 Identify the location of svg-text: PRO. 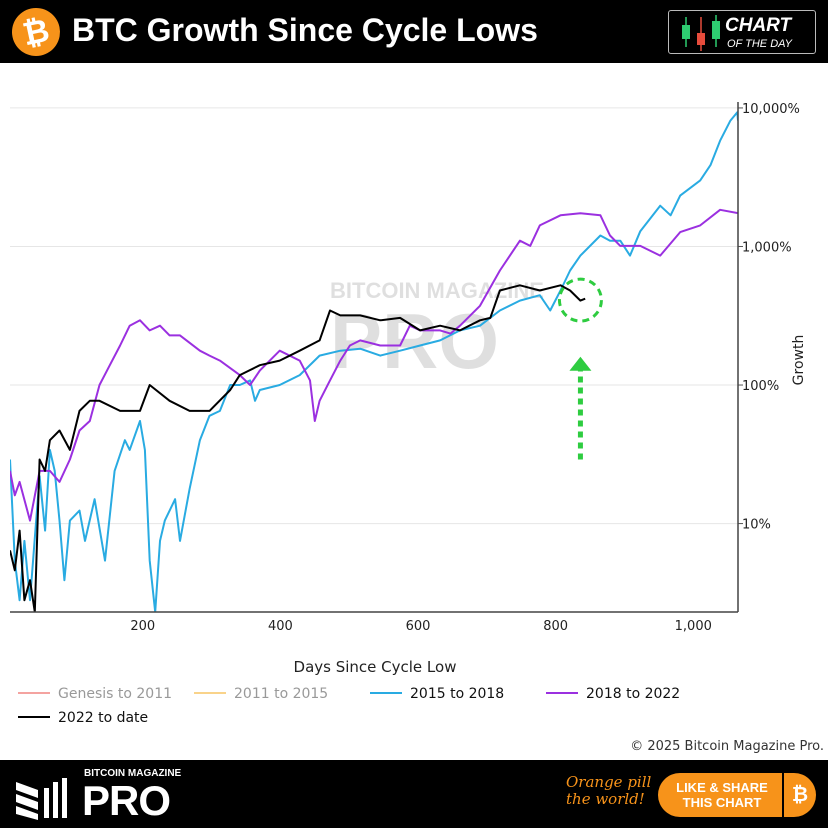
(414, 341).